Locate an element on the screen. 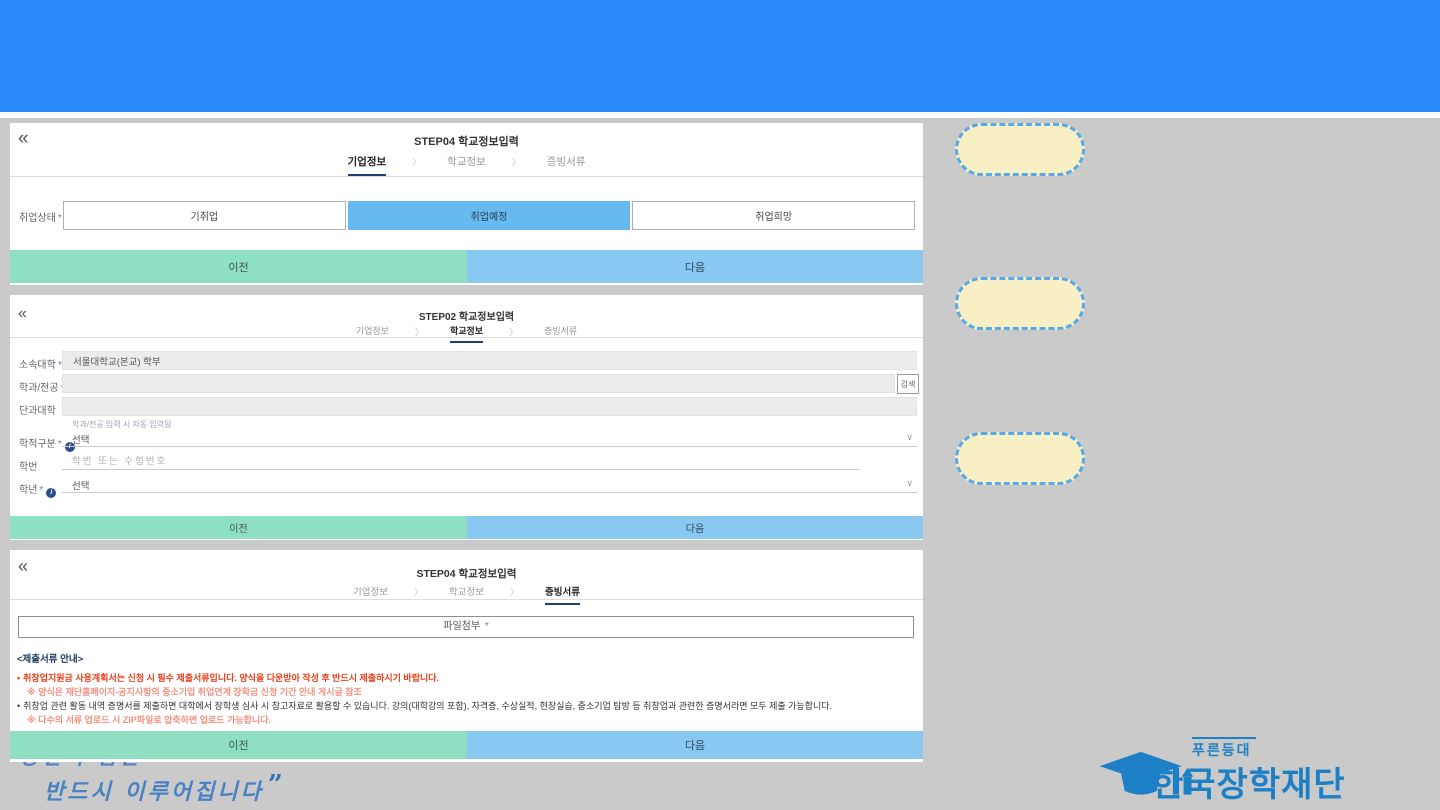 The width and height of the screenshot is (1440, 810). logo-tagline: 푸른등대 is located at coordinates (1224, 747).